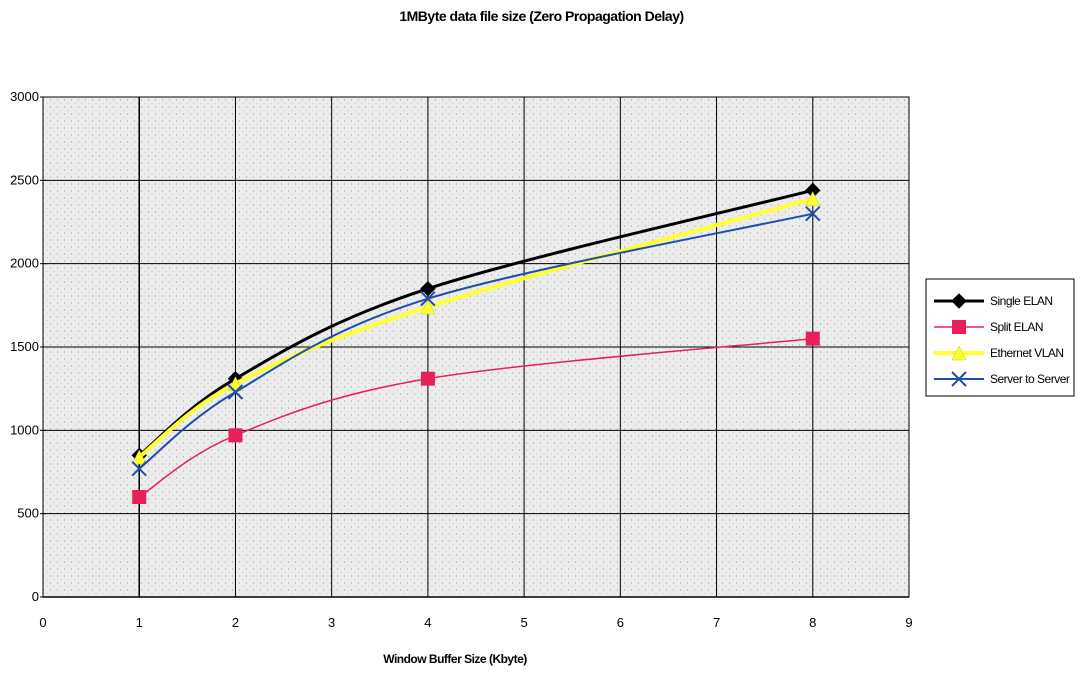  Describe the element at coordinates (523, 622) in the screenshot. I see `x-tick-label: 5` at that location.